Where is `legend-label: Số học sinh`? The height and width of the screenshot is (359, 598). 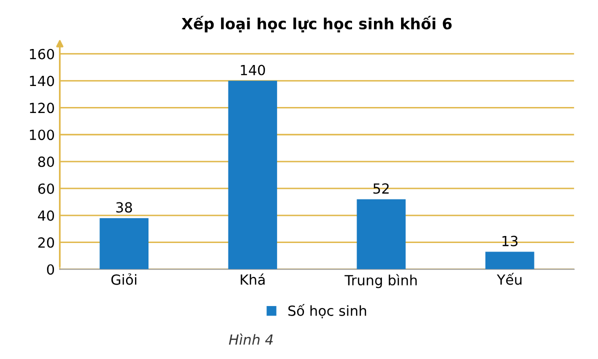
legend-label: Số học sinh is located at coordinates (327, 311).